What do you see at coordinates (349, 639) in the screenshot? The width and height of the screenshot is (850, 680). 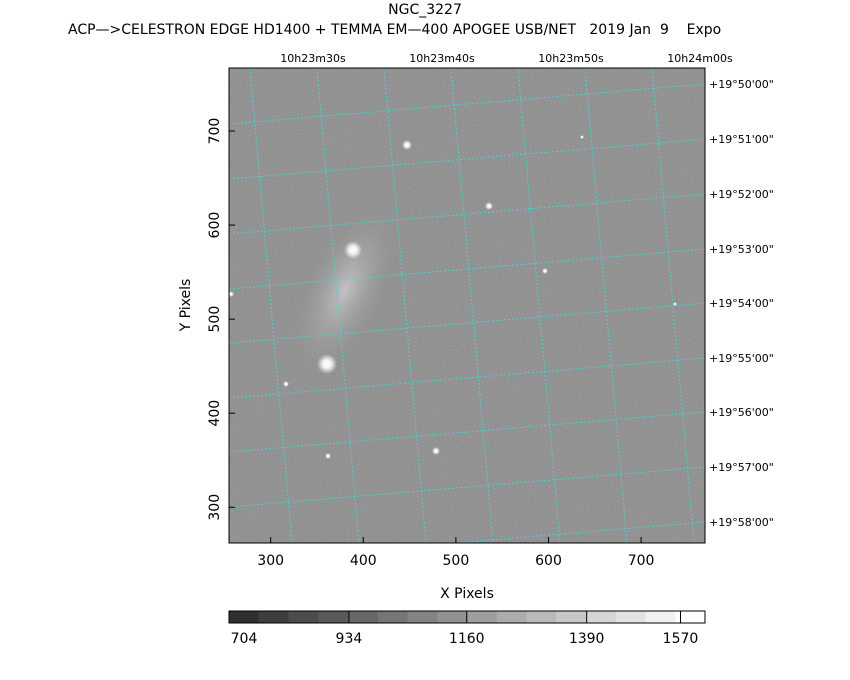 I see `colorbar-tick-label: 934` at bounding box center [349, 639].